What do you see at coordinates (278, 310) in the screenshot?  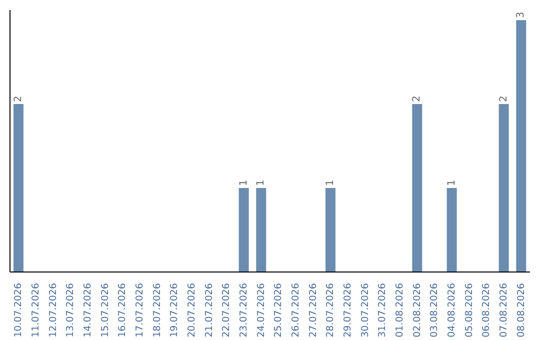 I see `x-tick-label: 25.07.2026` at bounding box center [278, 310].